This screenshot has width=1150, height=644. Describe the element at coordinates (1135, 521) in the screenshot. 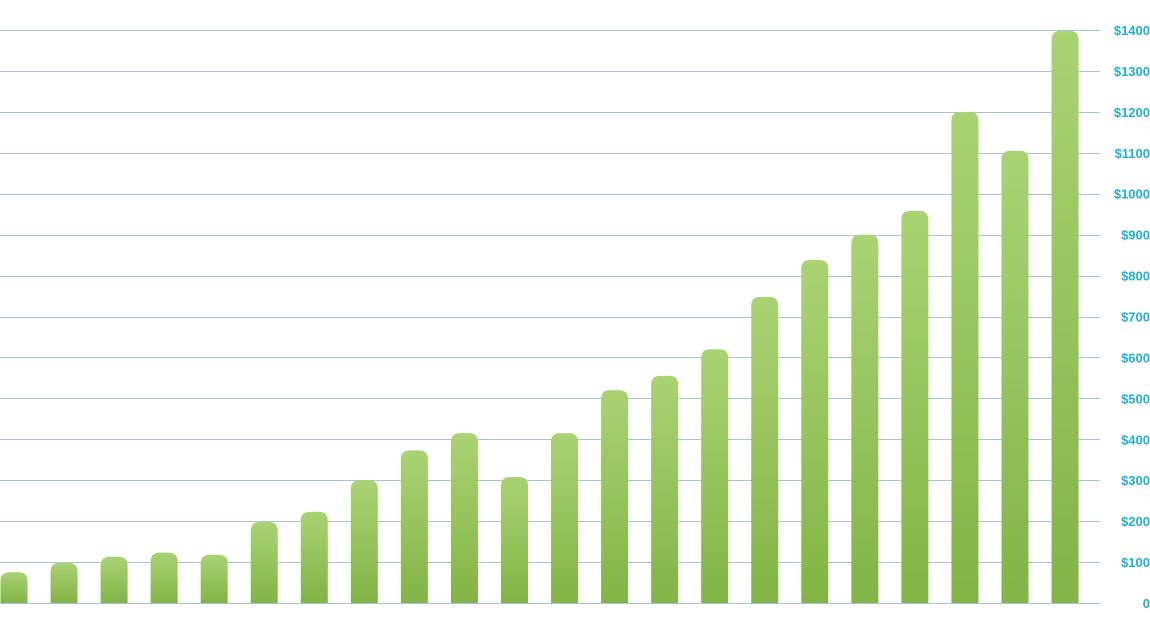

I see `y-tick-label: $200` at that location.